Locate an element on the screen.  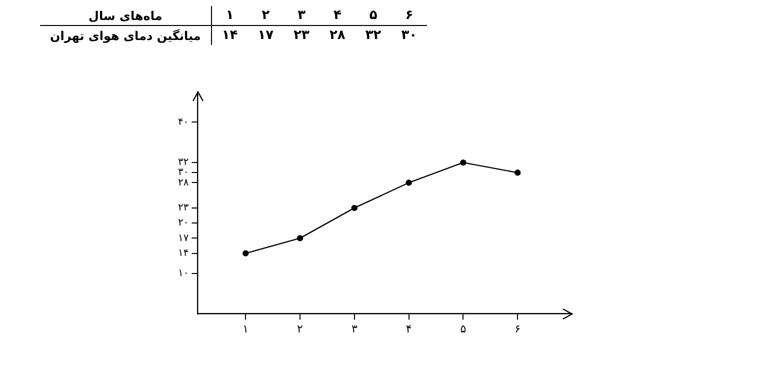
y-tick-label: ۲۸ is located at coordinates (184, 182).